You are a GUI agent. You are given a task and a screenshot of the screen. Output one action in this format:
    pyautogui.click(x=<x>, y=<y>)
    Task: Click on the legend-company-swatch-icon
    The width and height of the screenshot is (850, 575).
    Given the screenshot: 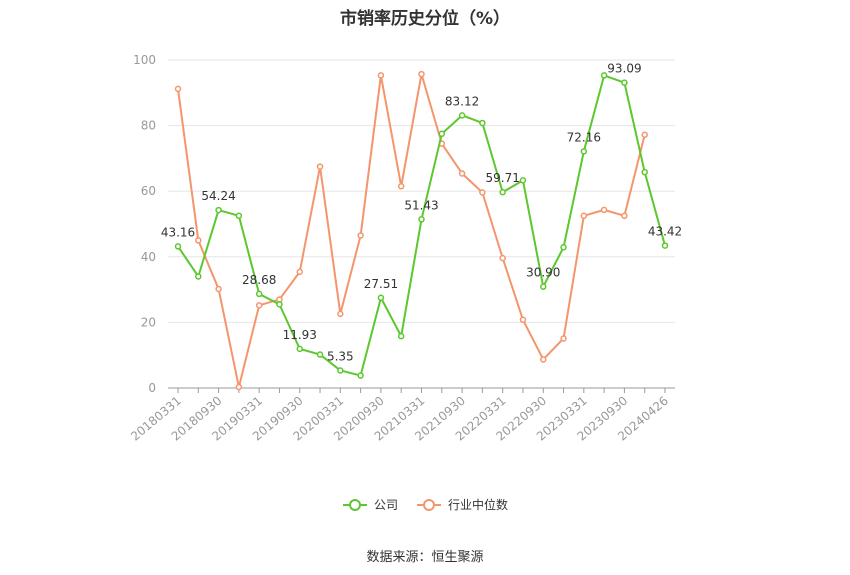 What is the action you would take?
    pyautogui.click(x=354, y=504)
    